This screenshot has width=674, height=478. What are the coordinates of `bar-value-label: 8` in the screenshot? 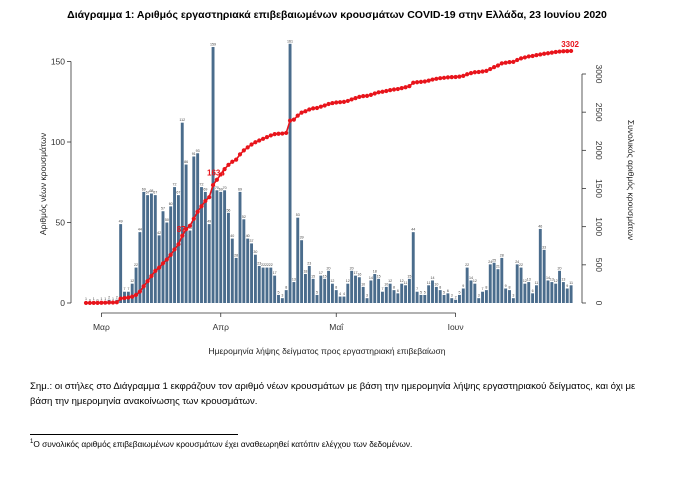 It's located at (336, 288).